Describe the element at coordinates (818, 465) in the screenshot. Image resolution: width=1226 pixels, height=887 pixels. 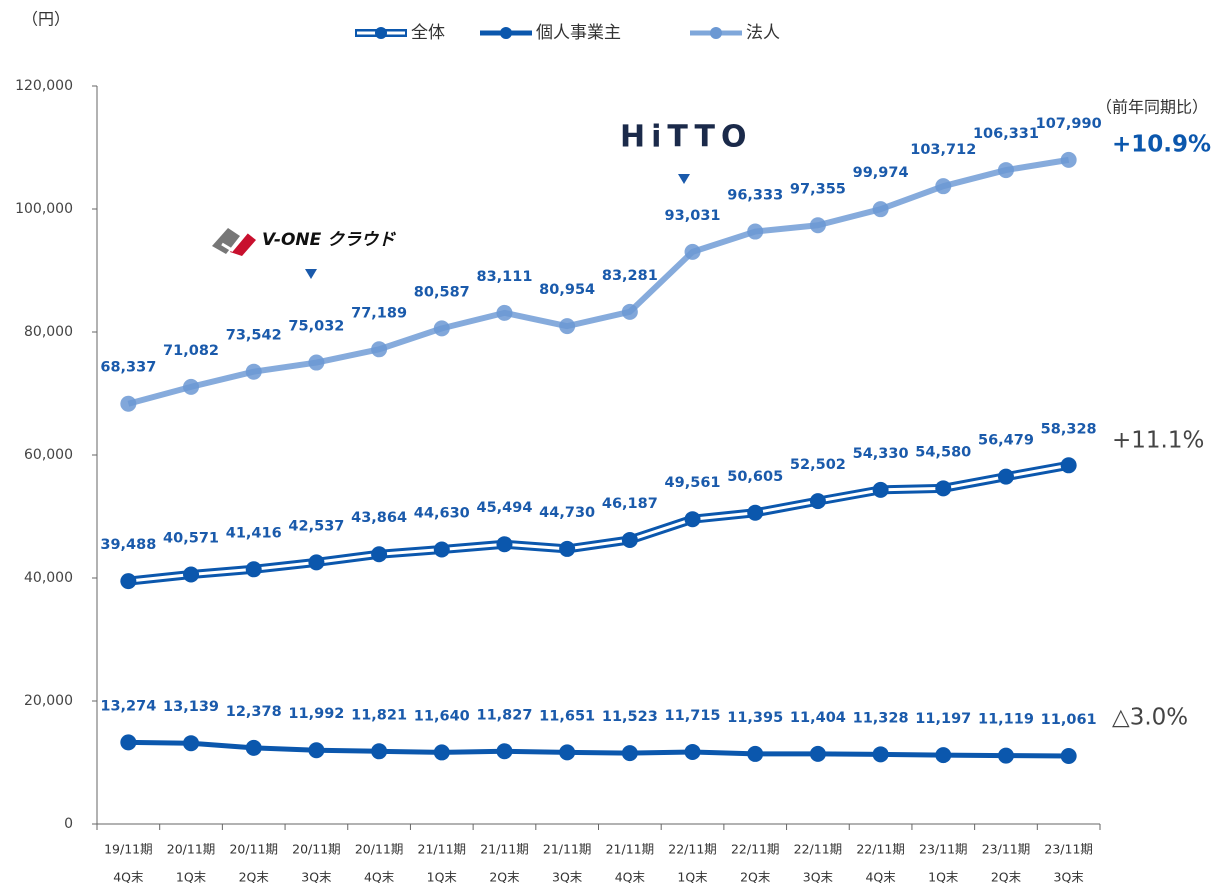
I see `value-label: 52,502` at that location.